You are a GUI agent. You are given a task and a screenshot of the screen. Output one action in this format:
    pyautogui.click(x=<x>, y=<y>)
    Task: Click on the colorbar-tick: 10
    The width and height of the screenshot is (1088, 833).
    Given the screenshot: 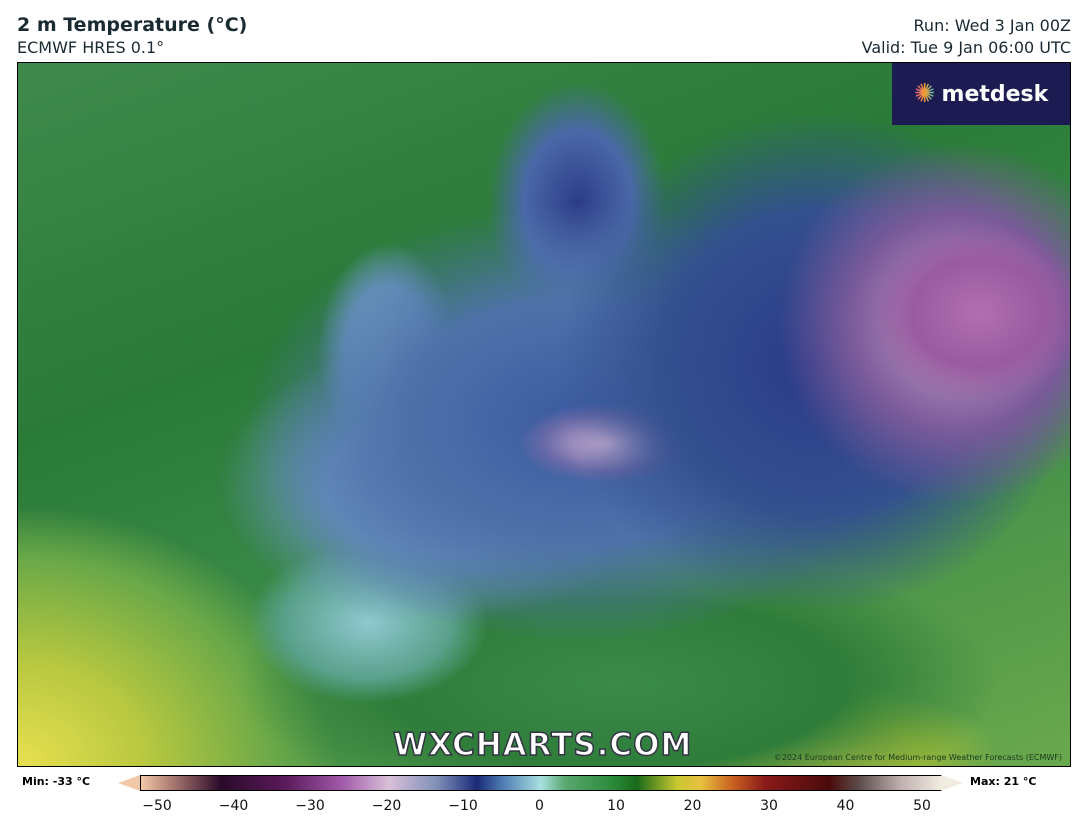 What is the action you would take?
    pyautogui.click(x=616, y=806)
    